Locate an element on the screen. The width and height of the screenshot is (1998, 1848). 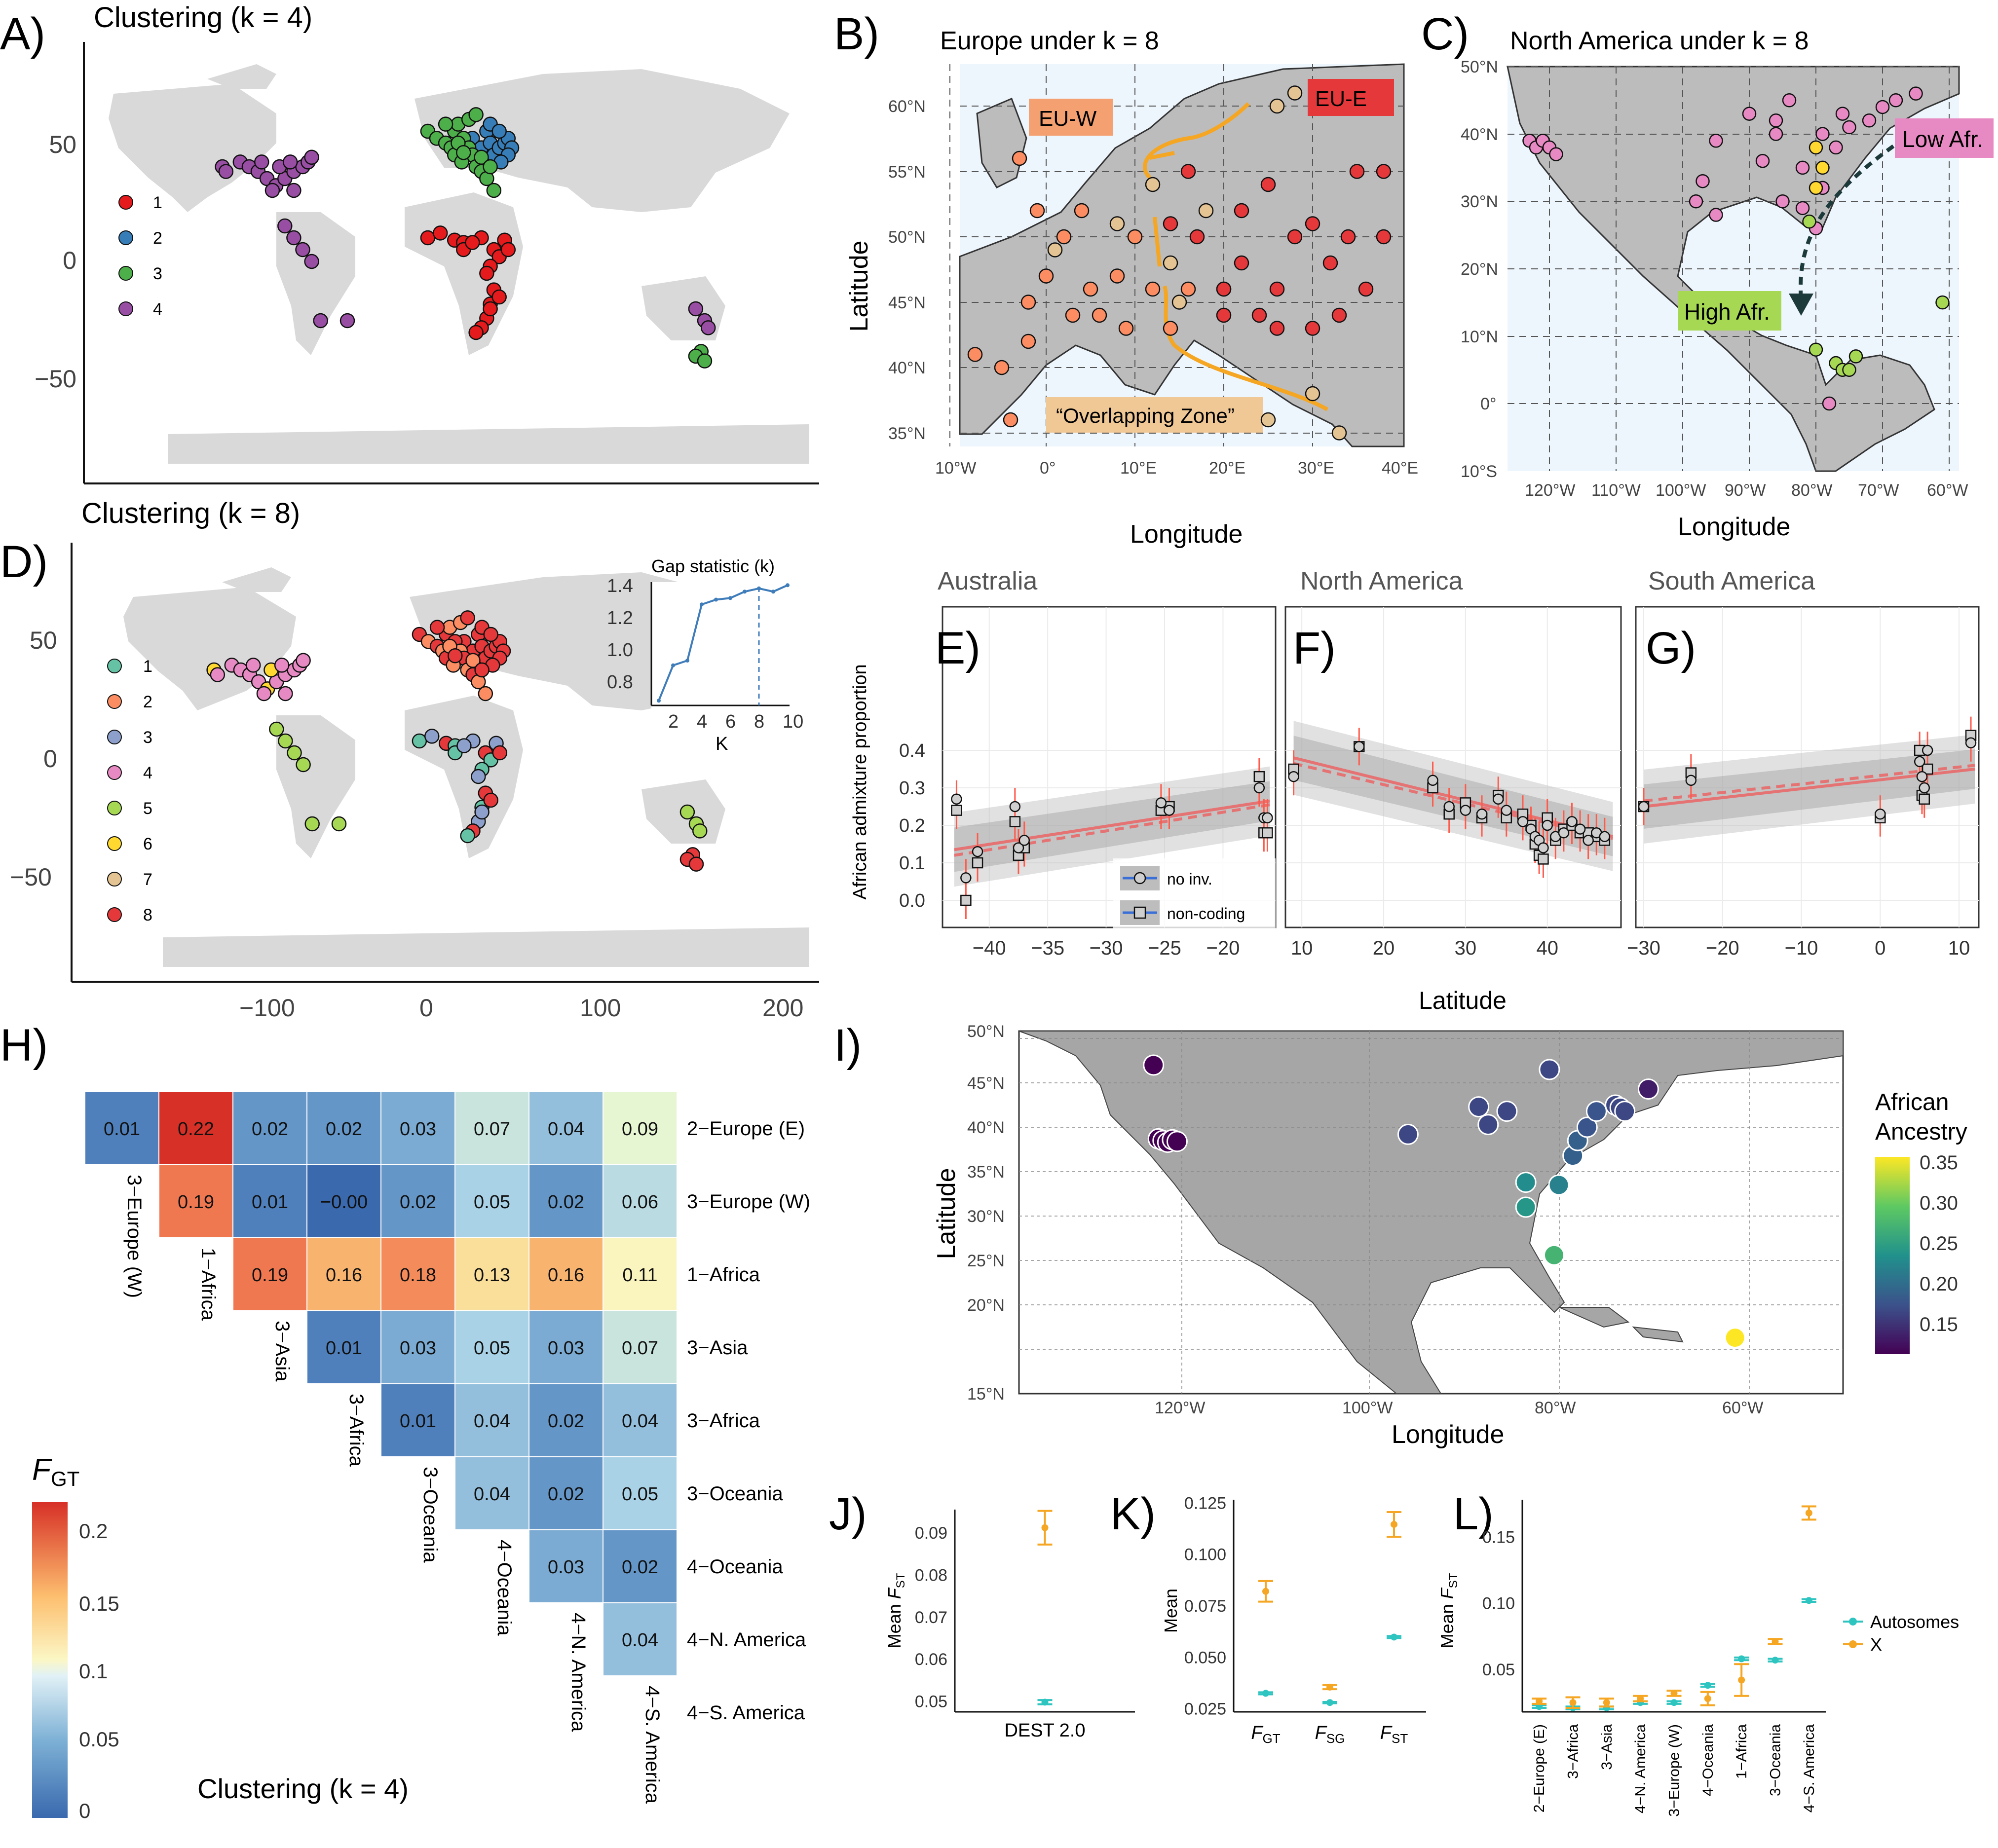
x-tick: 60°W is located at coordinates (1947, 490).